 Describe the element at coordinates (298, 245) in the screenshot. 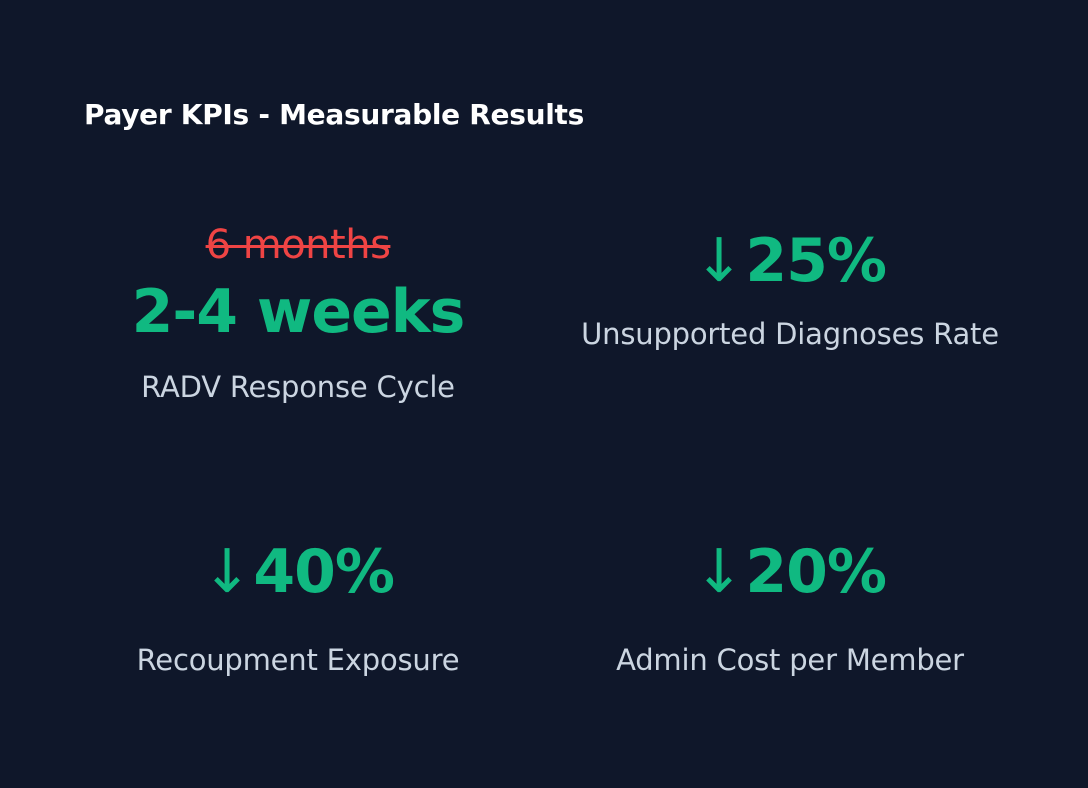

I see `previous-value-strikethrough: 6 months` at that location.